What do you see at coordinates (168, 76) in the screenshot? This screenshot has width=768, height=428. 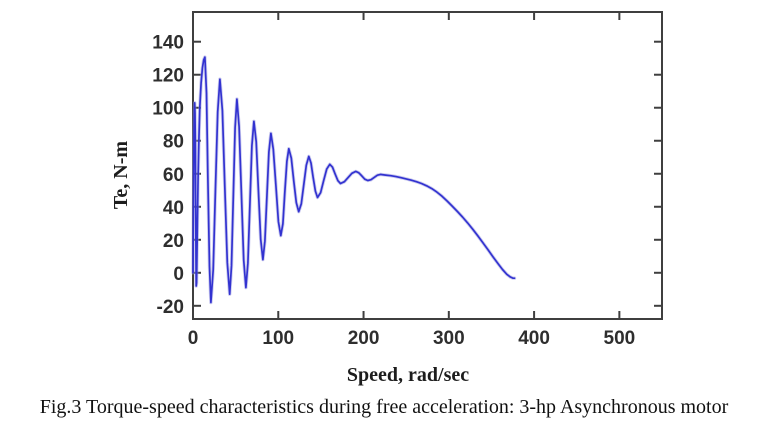 I see `y-tick-label: 120` at bounding box center [168, 76].